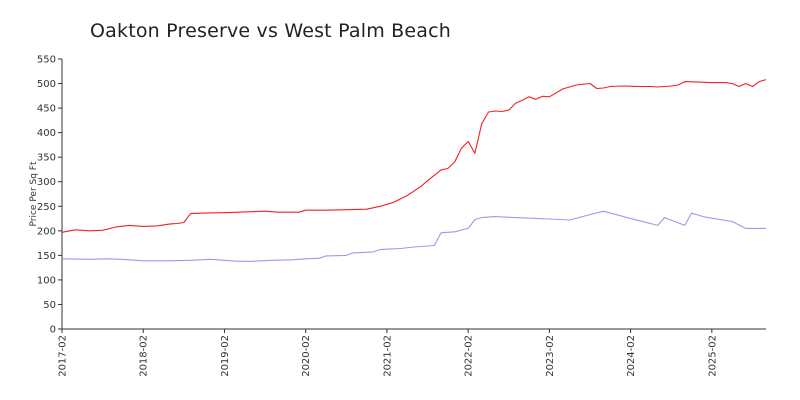 This screenshot has width=800, height=400. I want to click on x-tick-label: 2025-02, so click(712, 356).